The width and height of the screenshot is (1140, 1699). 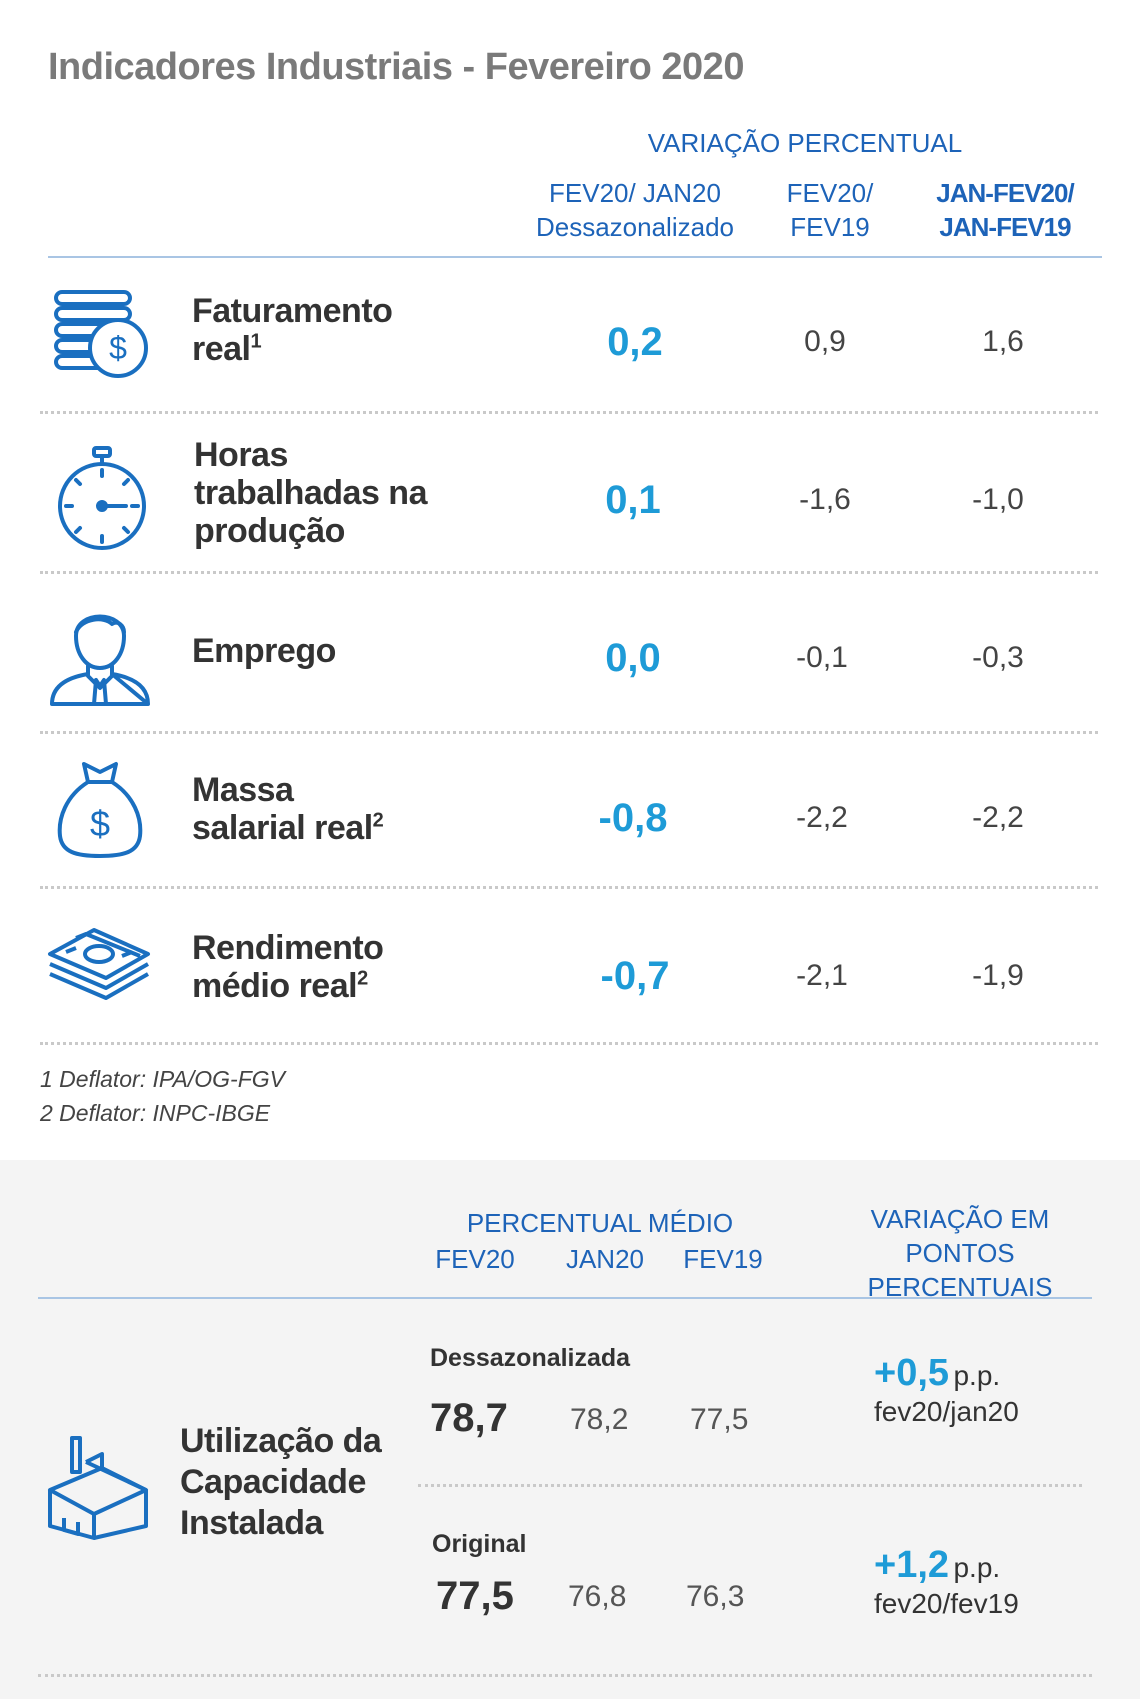 What do you see at coordinates (475, 1259) in the screenshot?
I see `col-header-fev20: FEV20` at bounding box center [475, 1259].